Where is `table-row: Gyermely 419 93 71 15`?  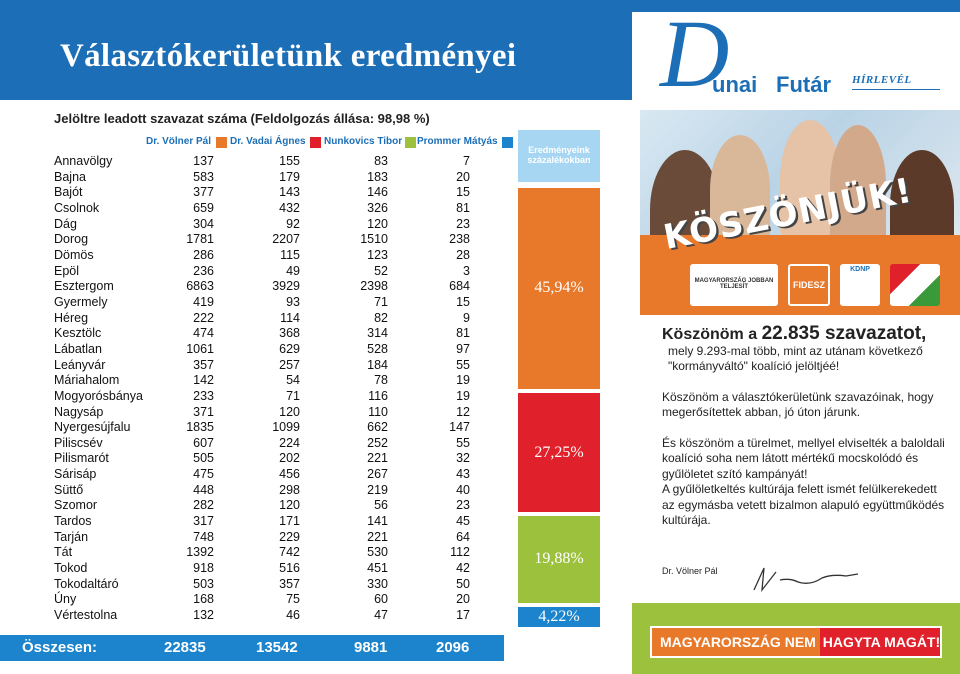 table-row: Gyermely 419 93 71 15 is located at coordinates (284, 303).